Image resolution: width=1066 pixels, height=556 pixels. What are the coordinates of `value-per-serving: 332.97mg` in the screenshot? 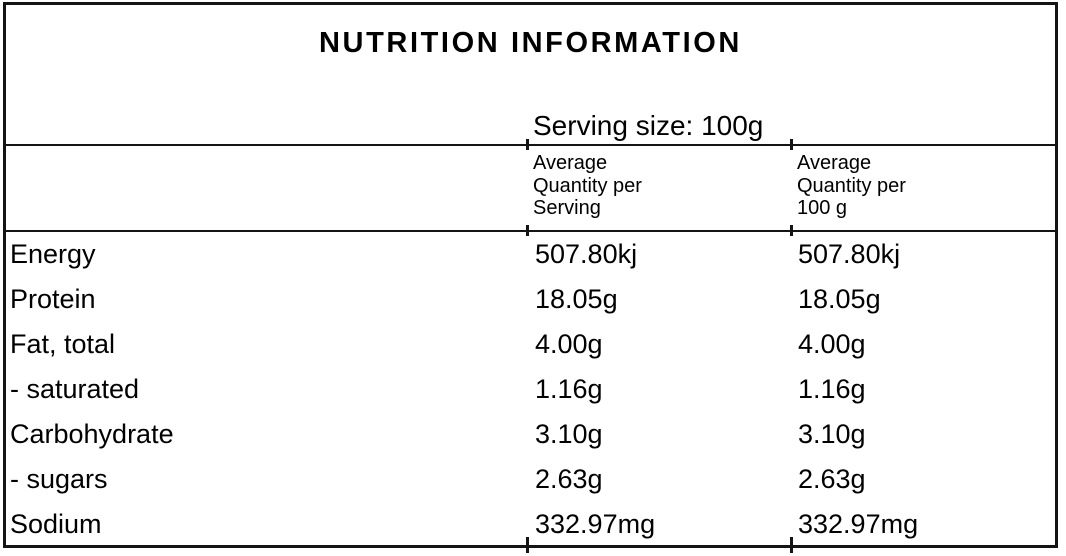 It's located at (595, 523).